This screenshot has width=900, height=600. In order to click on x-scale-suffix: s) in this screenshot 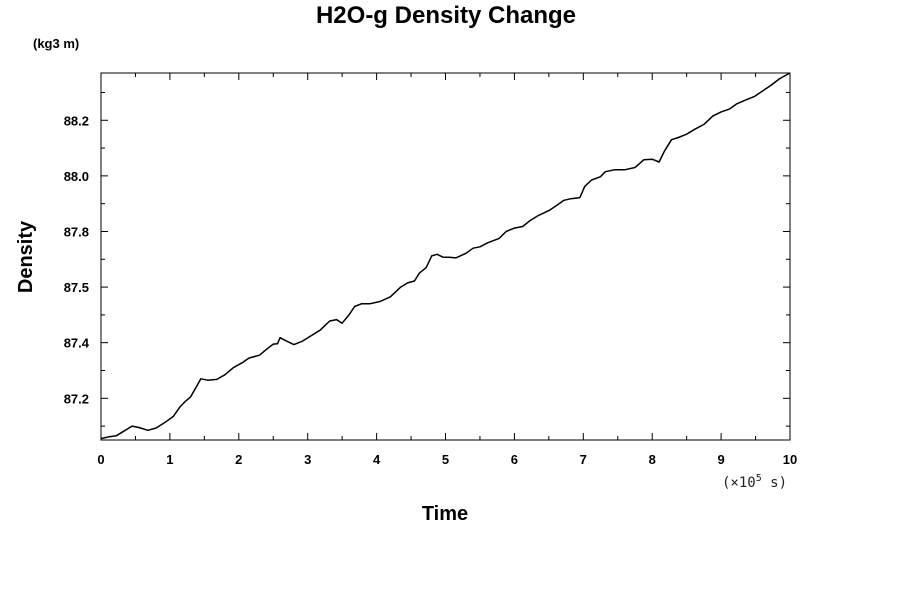, I will do `click(774, 483)`.